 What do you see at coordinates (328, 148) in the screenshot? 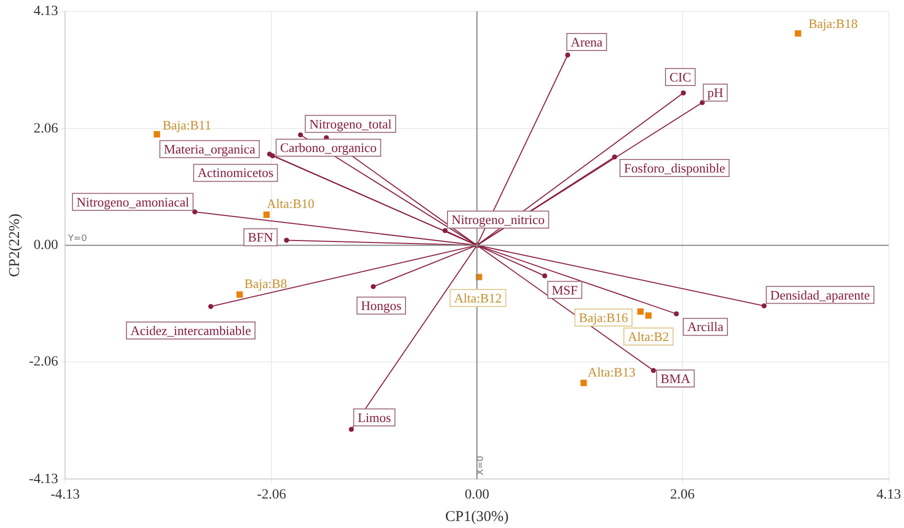
I see `series-label: Carbono_organico` at bounding box center [328, 148].